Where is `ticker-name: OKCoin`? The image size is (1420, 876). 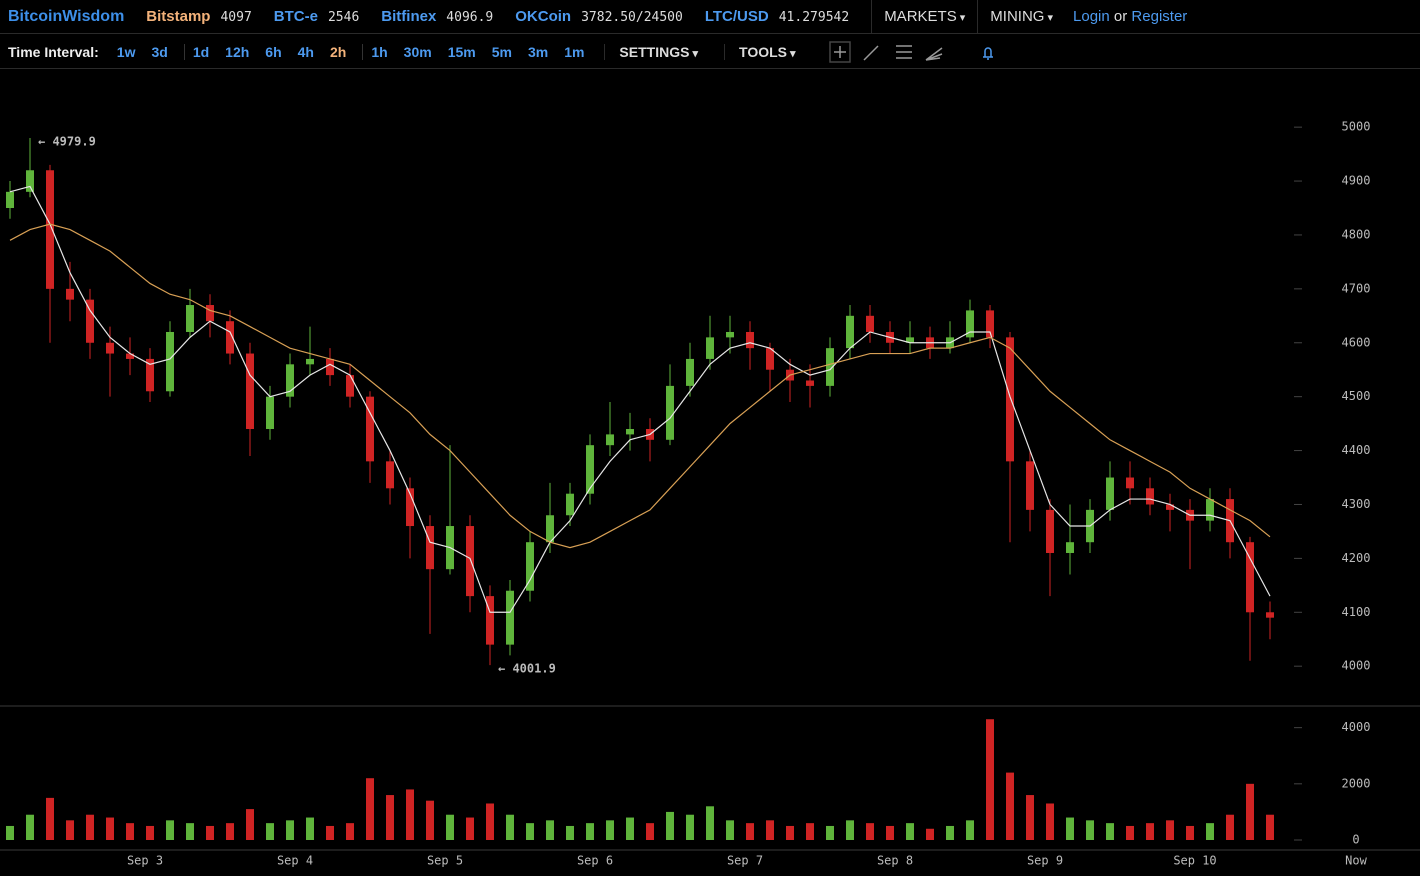 ticker-name: OKCoin is located at coordinates (543, 16).